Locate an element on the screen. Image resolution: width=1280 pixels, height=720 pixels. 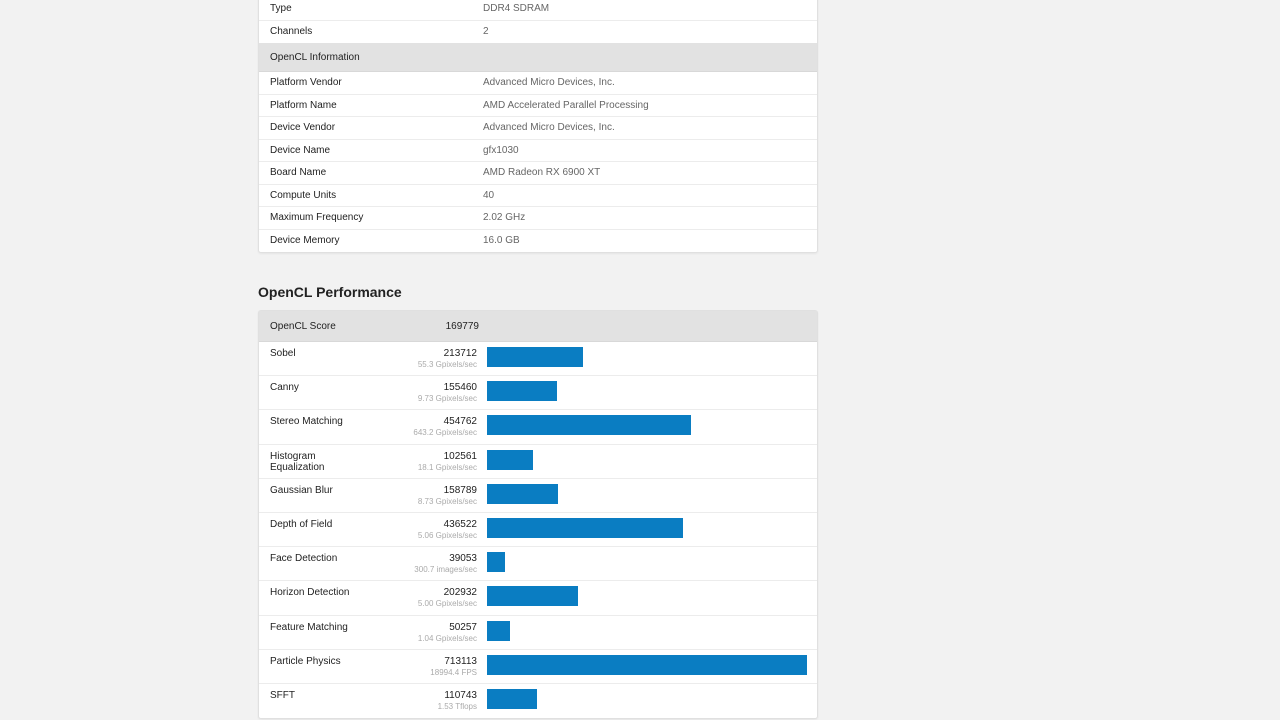
info-value: AMD Radeon RX 6900 XT is located at coordinates (542, 173).